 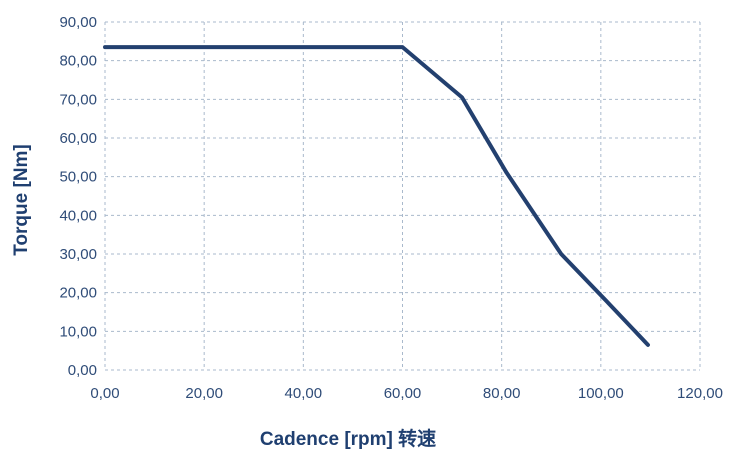 I want to click on y-tick-label: 10,00, so click(x=78, y=331).